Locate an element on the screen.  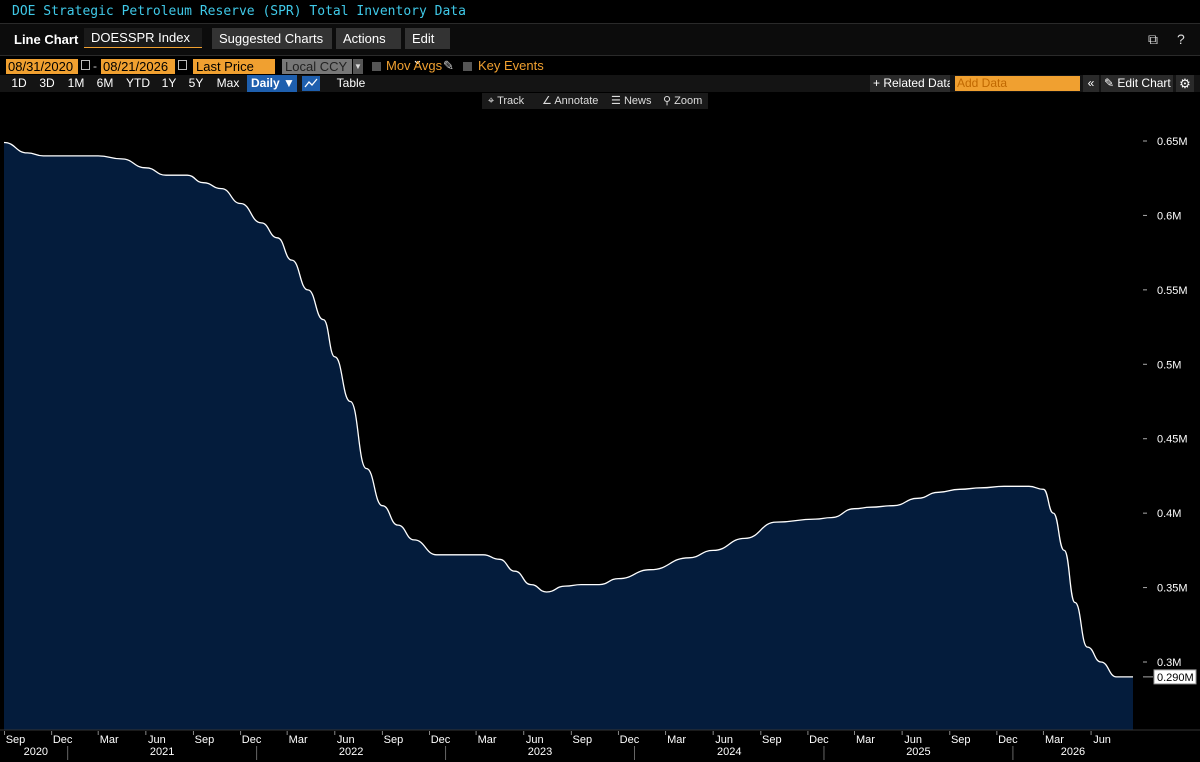
field-select: Last Price is located at coordinates (234, 66).